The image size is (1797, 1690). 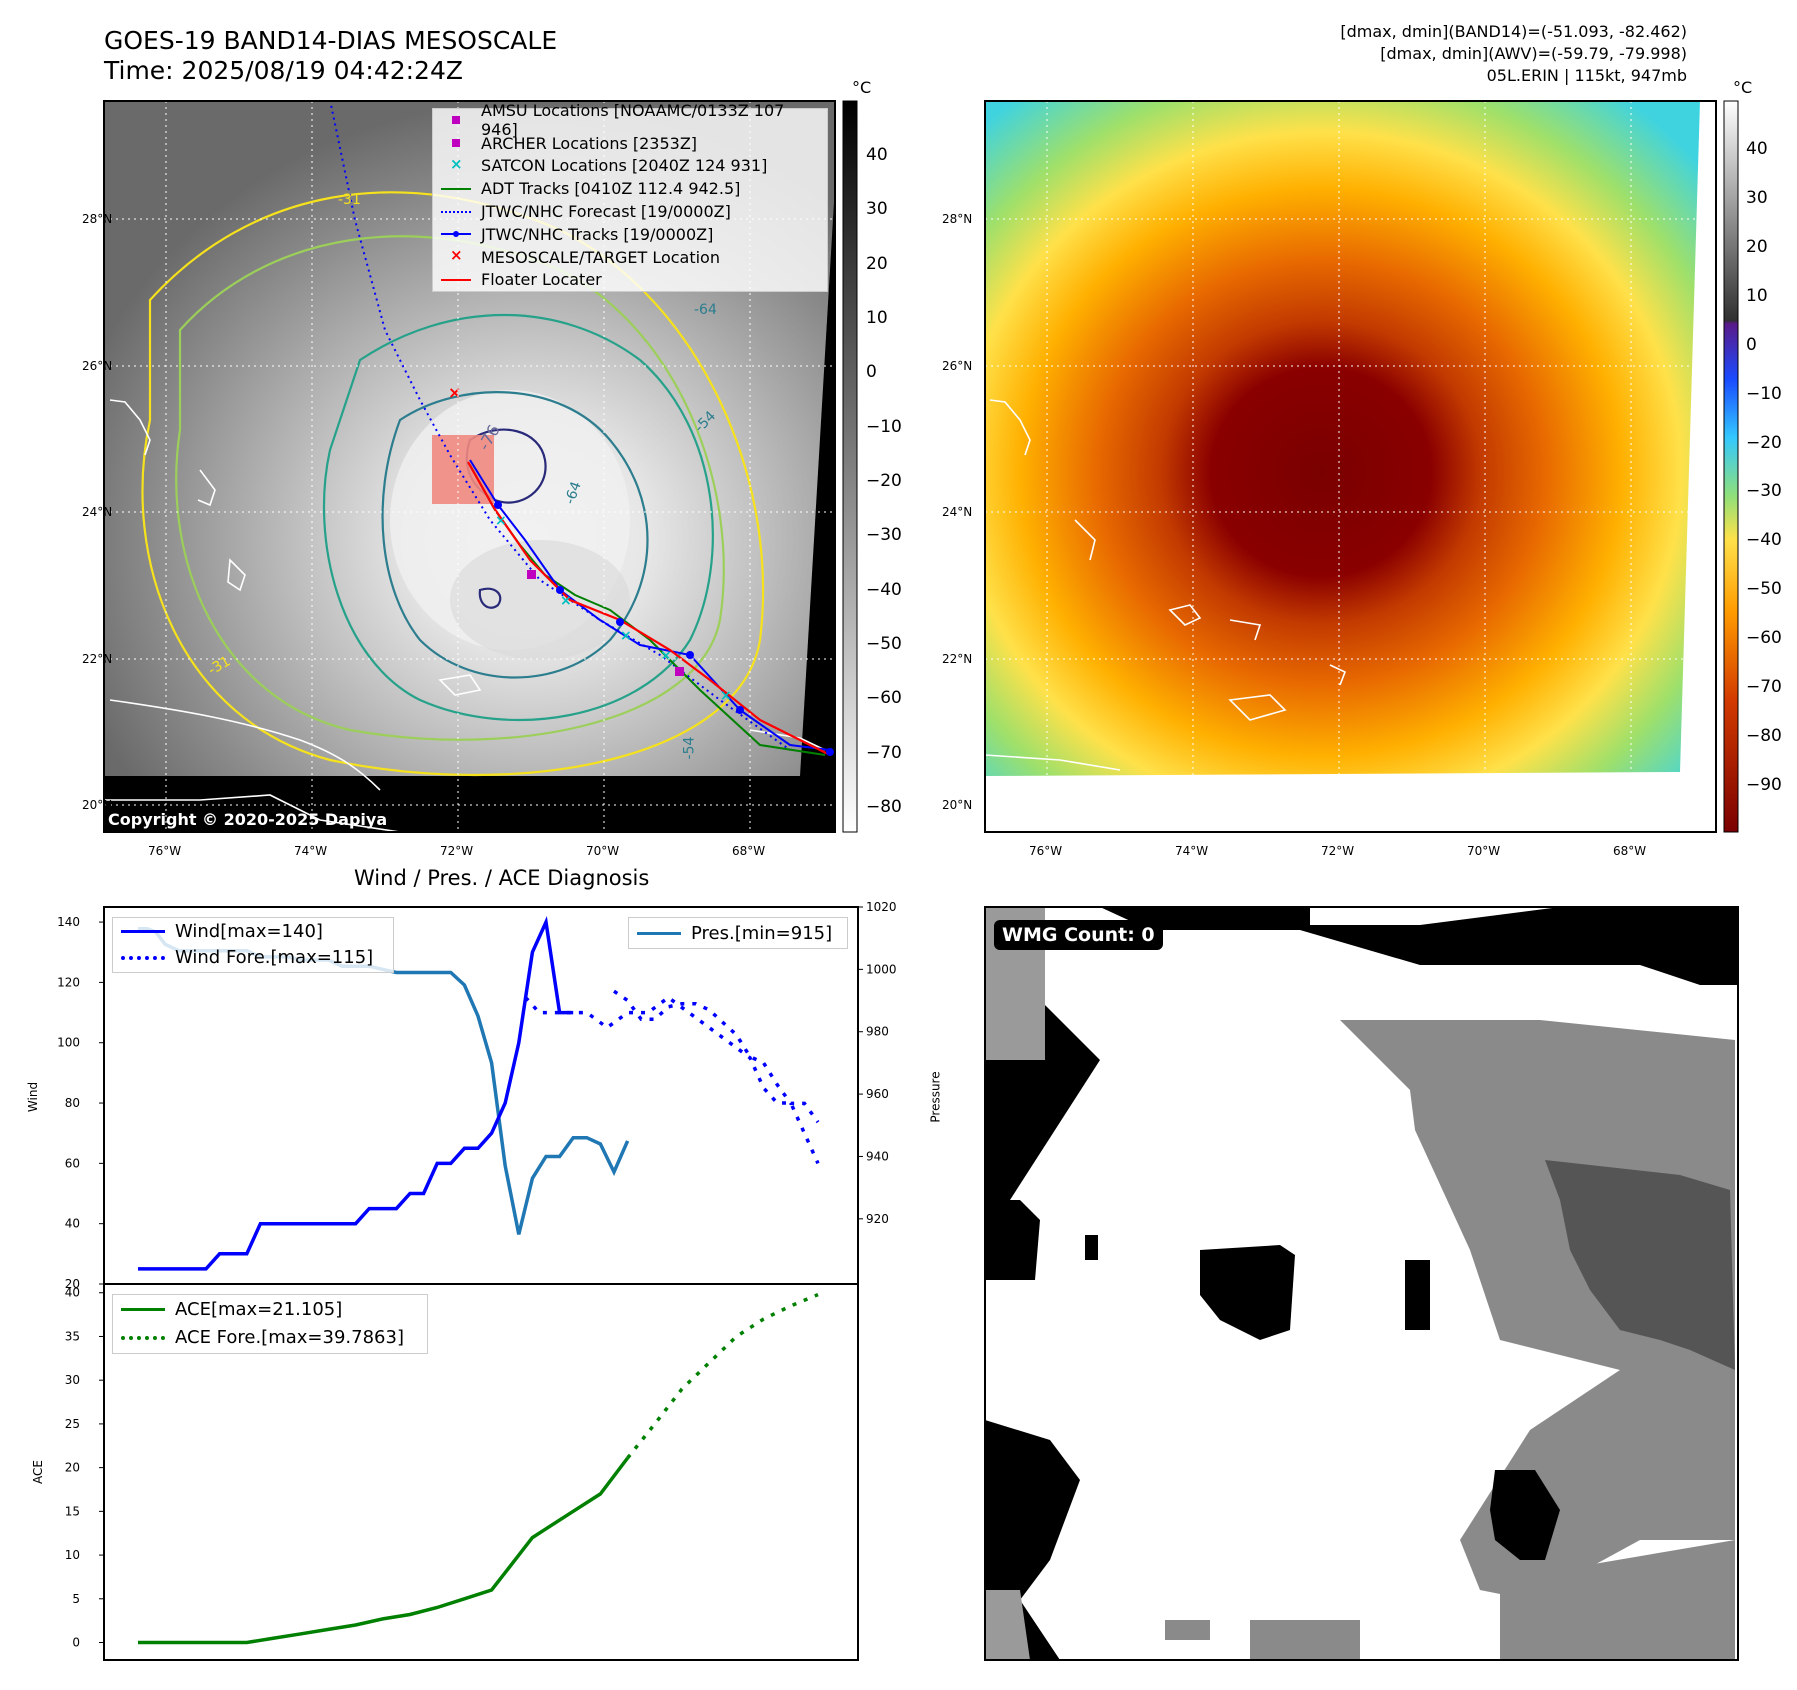 What do you see at coordinates (283, 70) in the screenshot?
I see `plot-time: Time: 2025/08/19 04:42:24Z` at bounding box center [283, 70].